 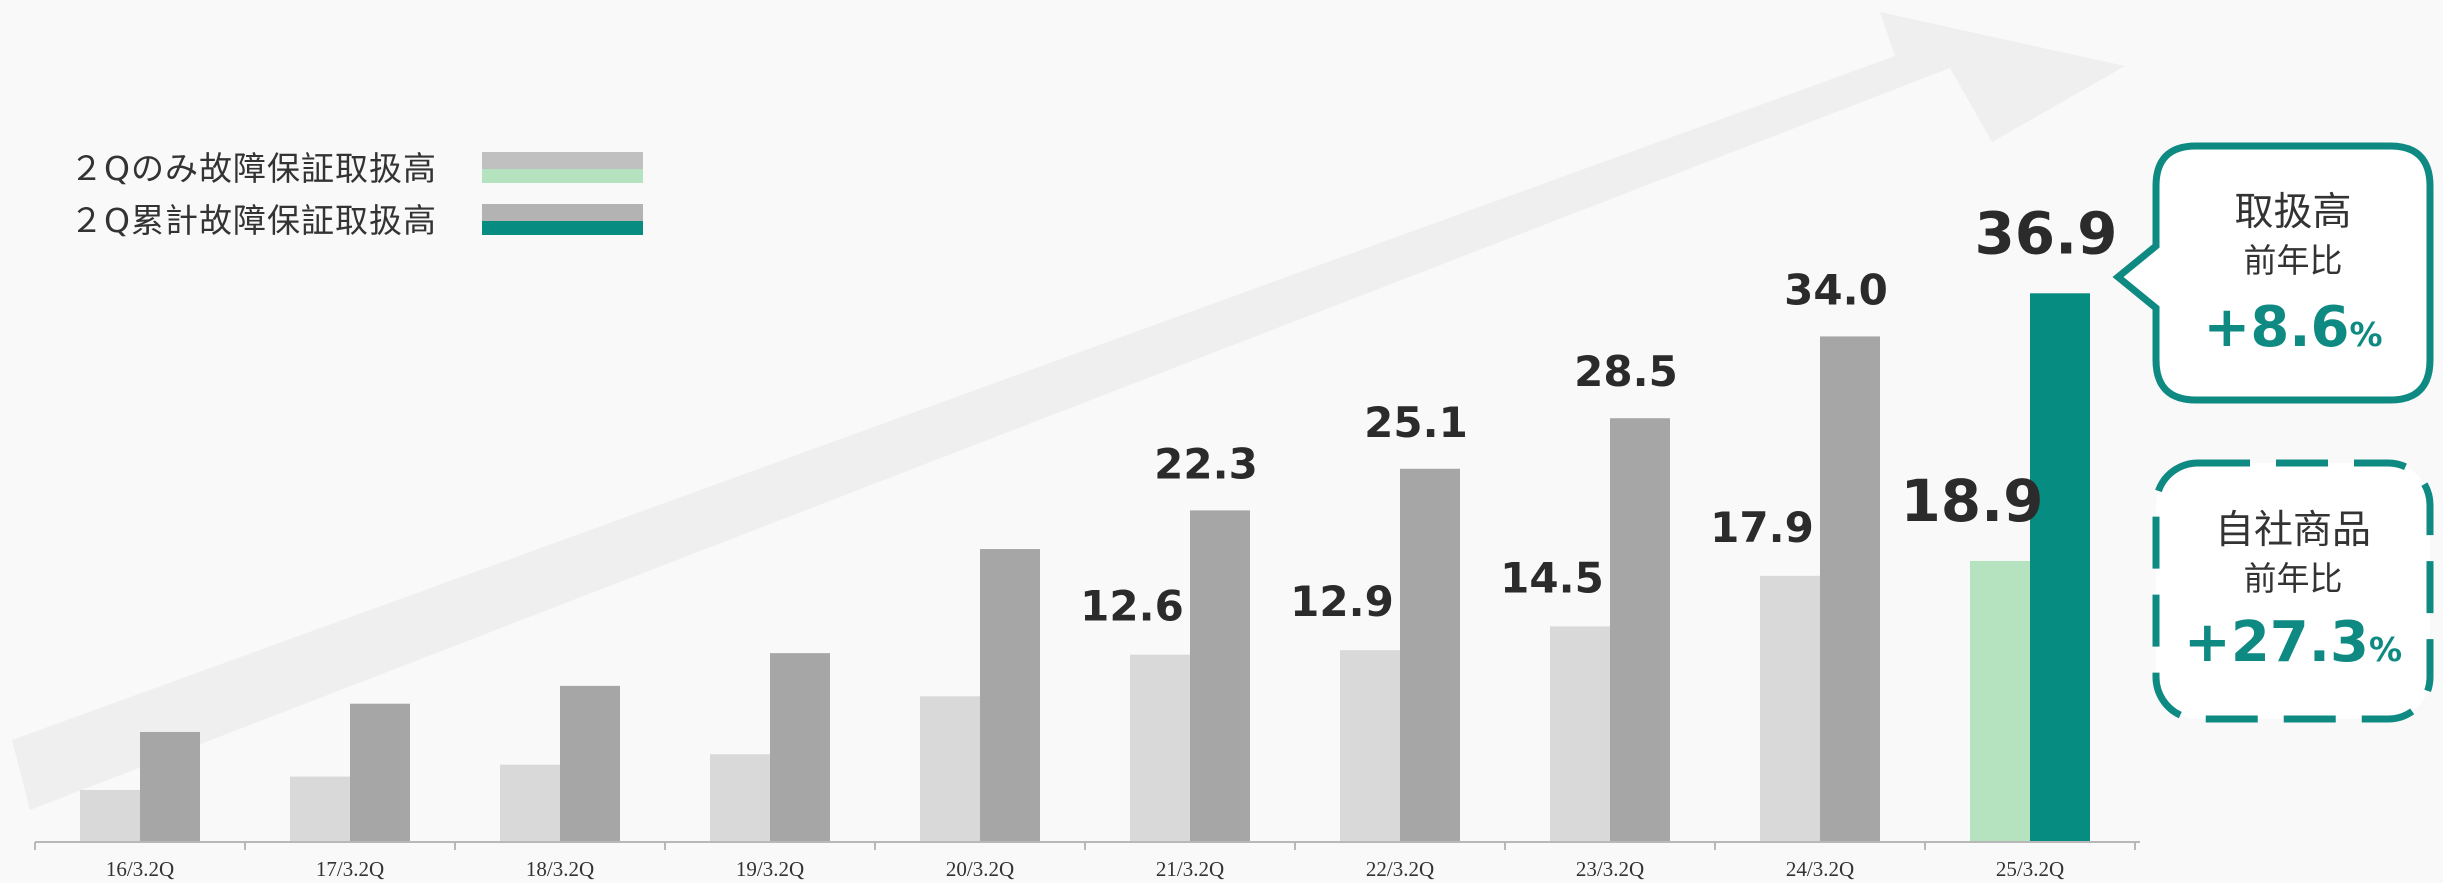 I want to click on bar-series2-23/3.2Q, so click(x=1640, y=630).